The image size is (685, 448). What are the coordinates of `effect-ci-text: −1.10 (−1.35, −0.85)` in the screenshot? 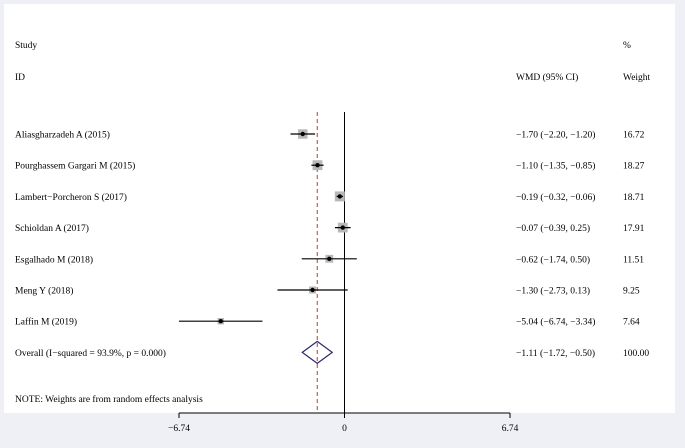 It's located at (555, 166).